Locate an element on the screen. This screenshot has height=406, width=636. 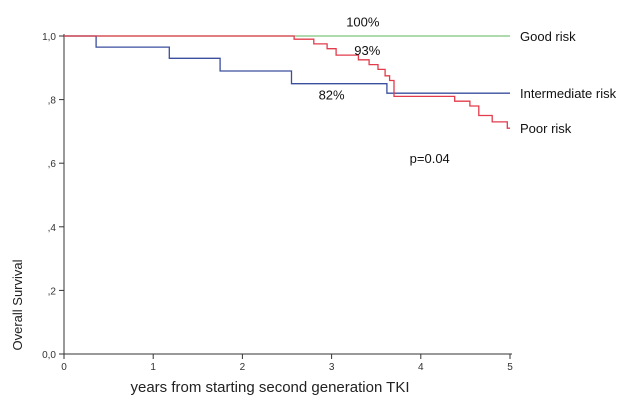
series-label-3: Poor risk is located at coordinates (546, 128).